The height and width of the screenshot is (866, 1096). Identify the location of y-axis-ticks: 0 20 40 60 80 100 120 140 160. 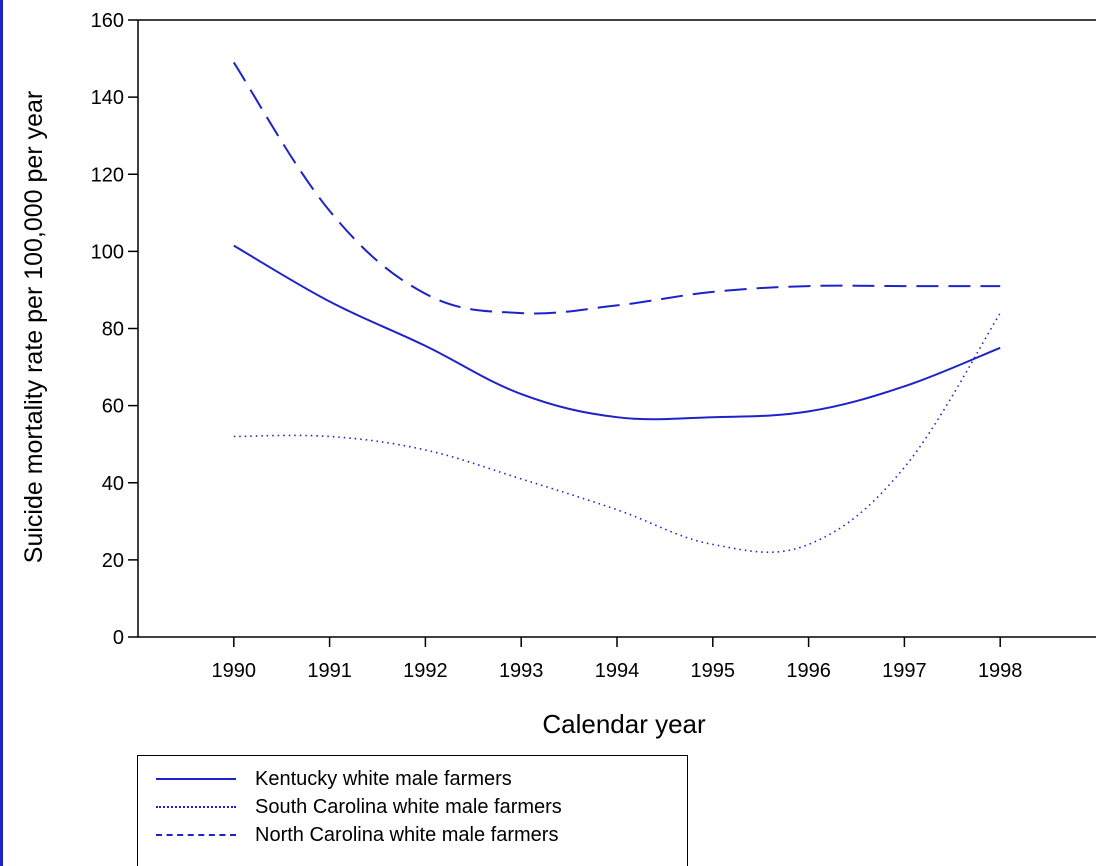
(114, 329).